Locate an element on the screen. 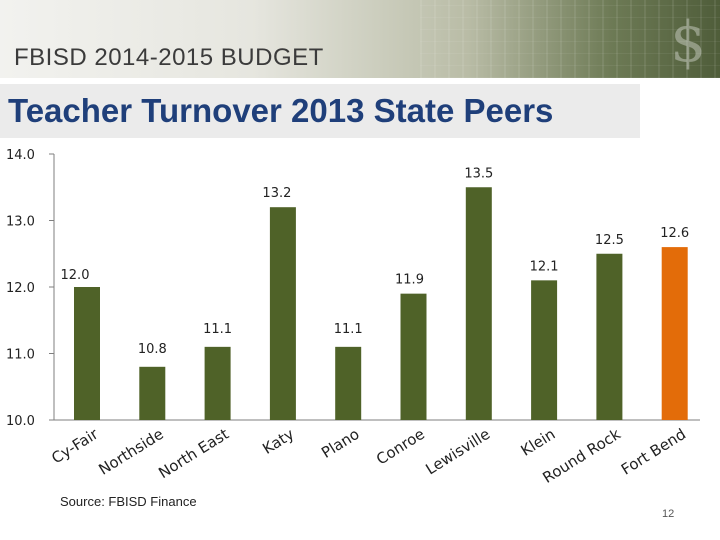 The width and height of the screenshot is (720, 540). dollar-icon: $ is located at coordinates (688, 42).